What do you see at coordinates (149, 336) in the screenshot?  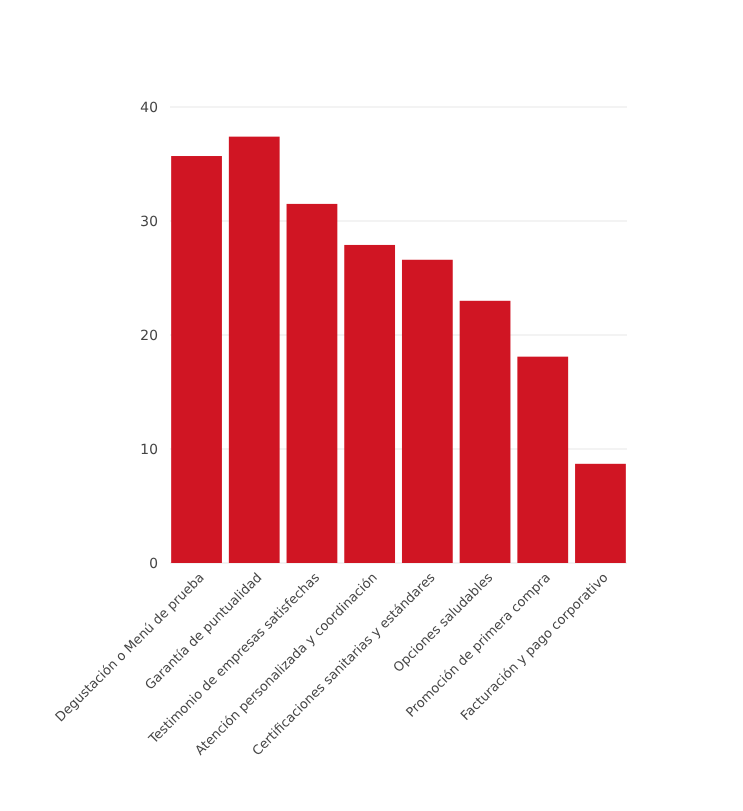 I see `y-tick-label: 20` at bounding box center [149, 336].